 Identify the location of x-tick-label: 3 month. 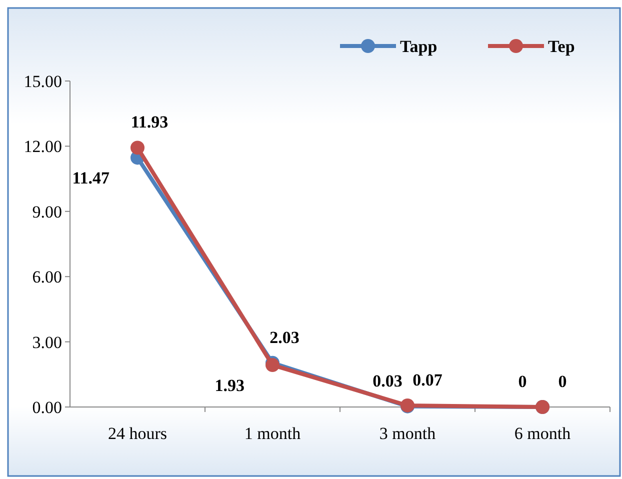
(407, 433).